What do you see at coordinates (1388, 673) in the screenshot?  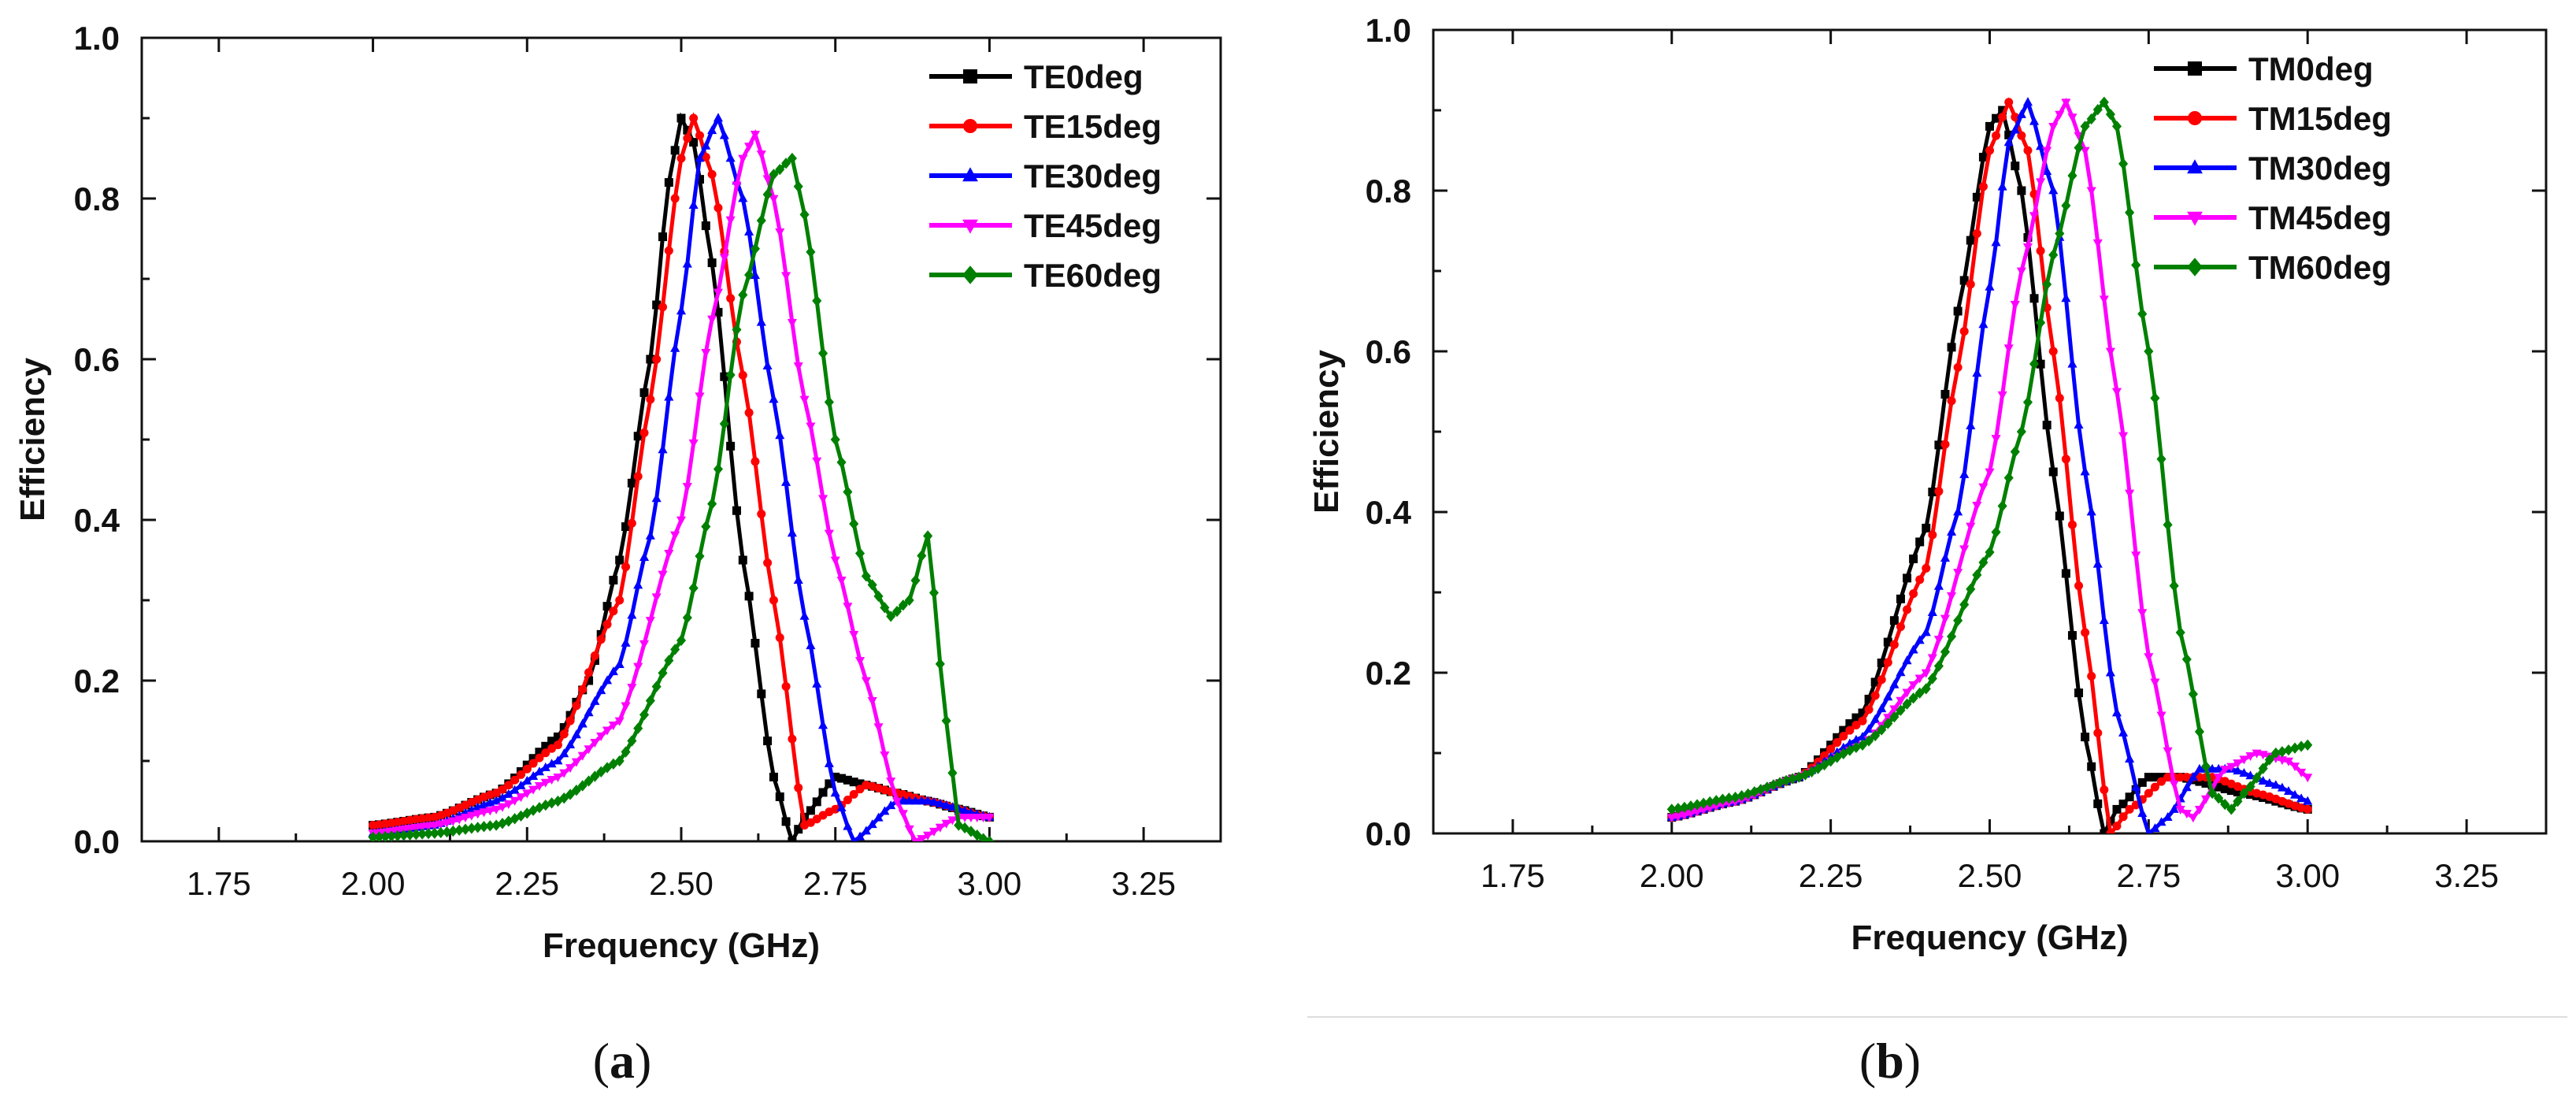 I see `y-tick-label: 0.2` at bounding box center [1388, 673].